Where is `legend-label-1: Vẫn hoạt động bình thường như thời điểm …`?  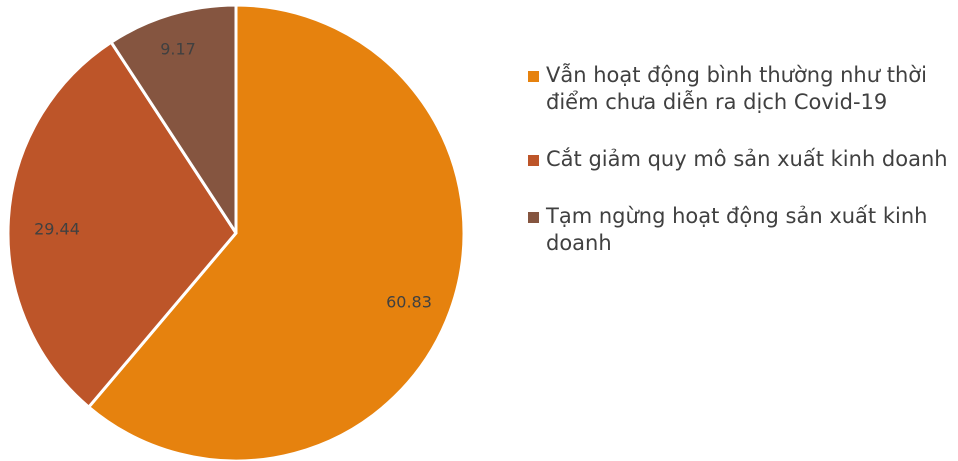 legend-label-1: Vẫn hoạt động bình thường như thời điểm … is located at coordinates (736, 88).